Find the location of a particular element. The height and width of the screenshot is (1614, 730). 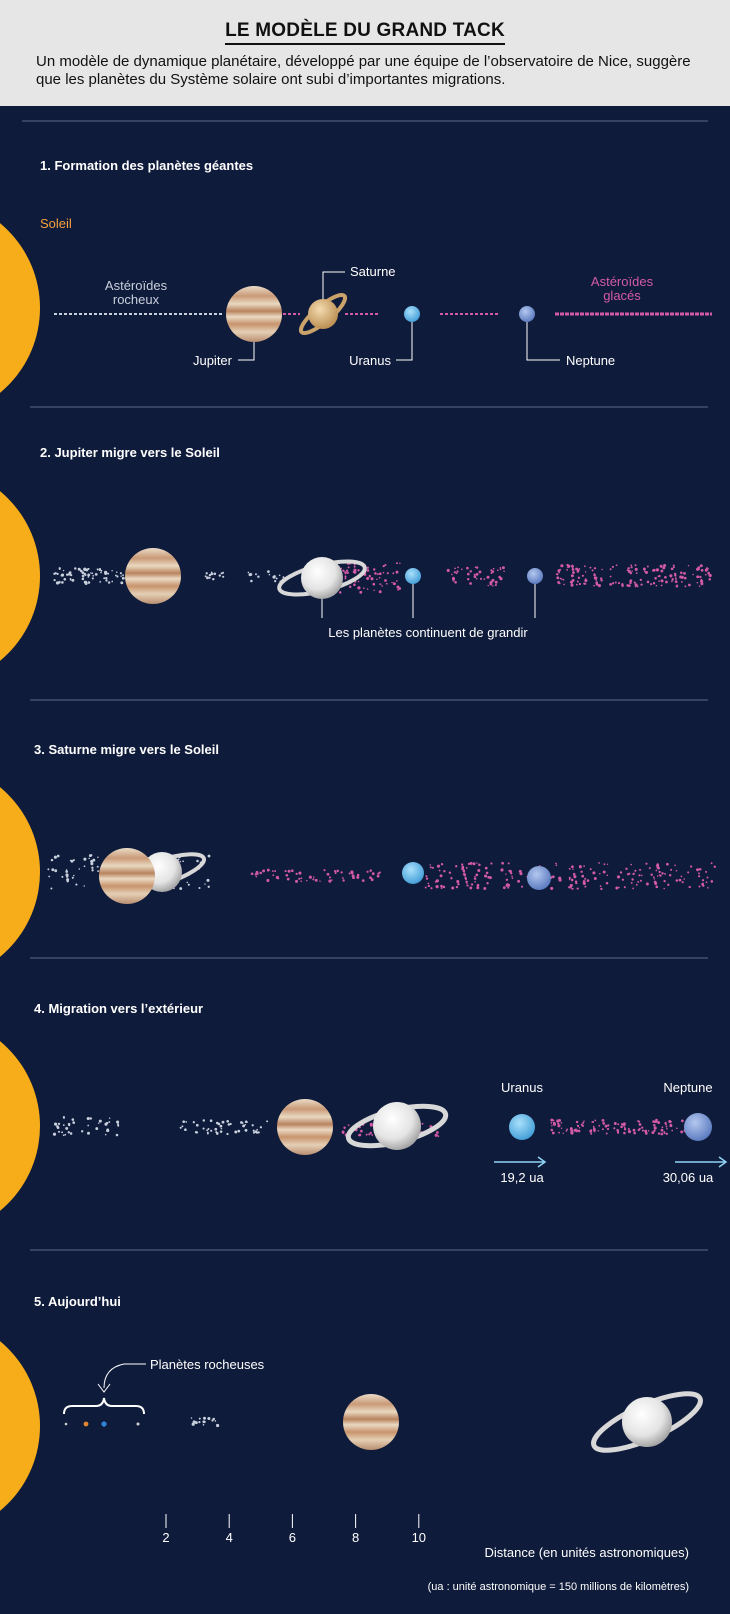

section-title: 2. Jupiter migre vers le Soleil is located at coordinates (130, 452).